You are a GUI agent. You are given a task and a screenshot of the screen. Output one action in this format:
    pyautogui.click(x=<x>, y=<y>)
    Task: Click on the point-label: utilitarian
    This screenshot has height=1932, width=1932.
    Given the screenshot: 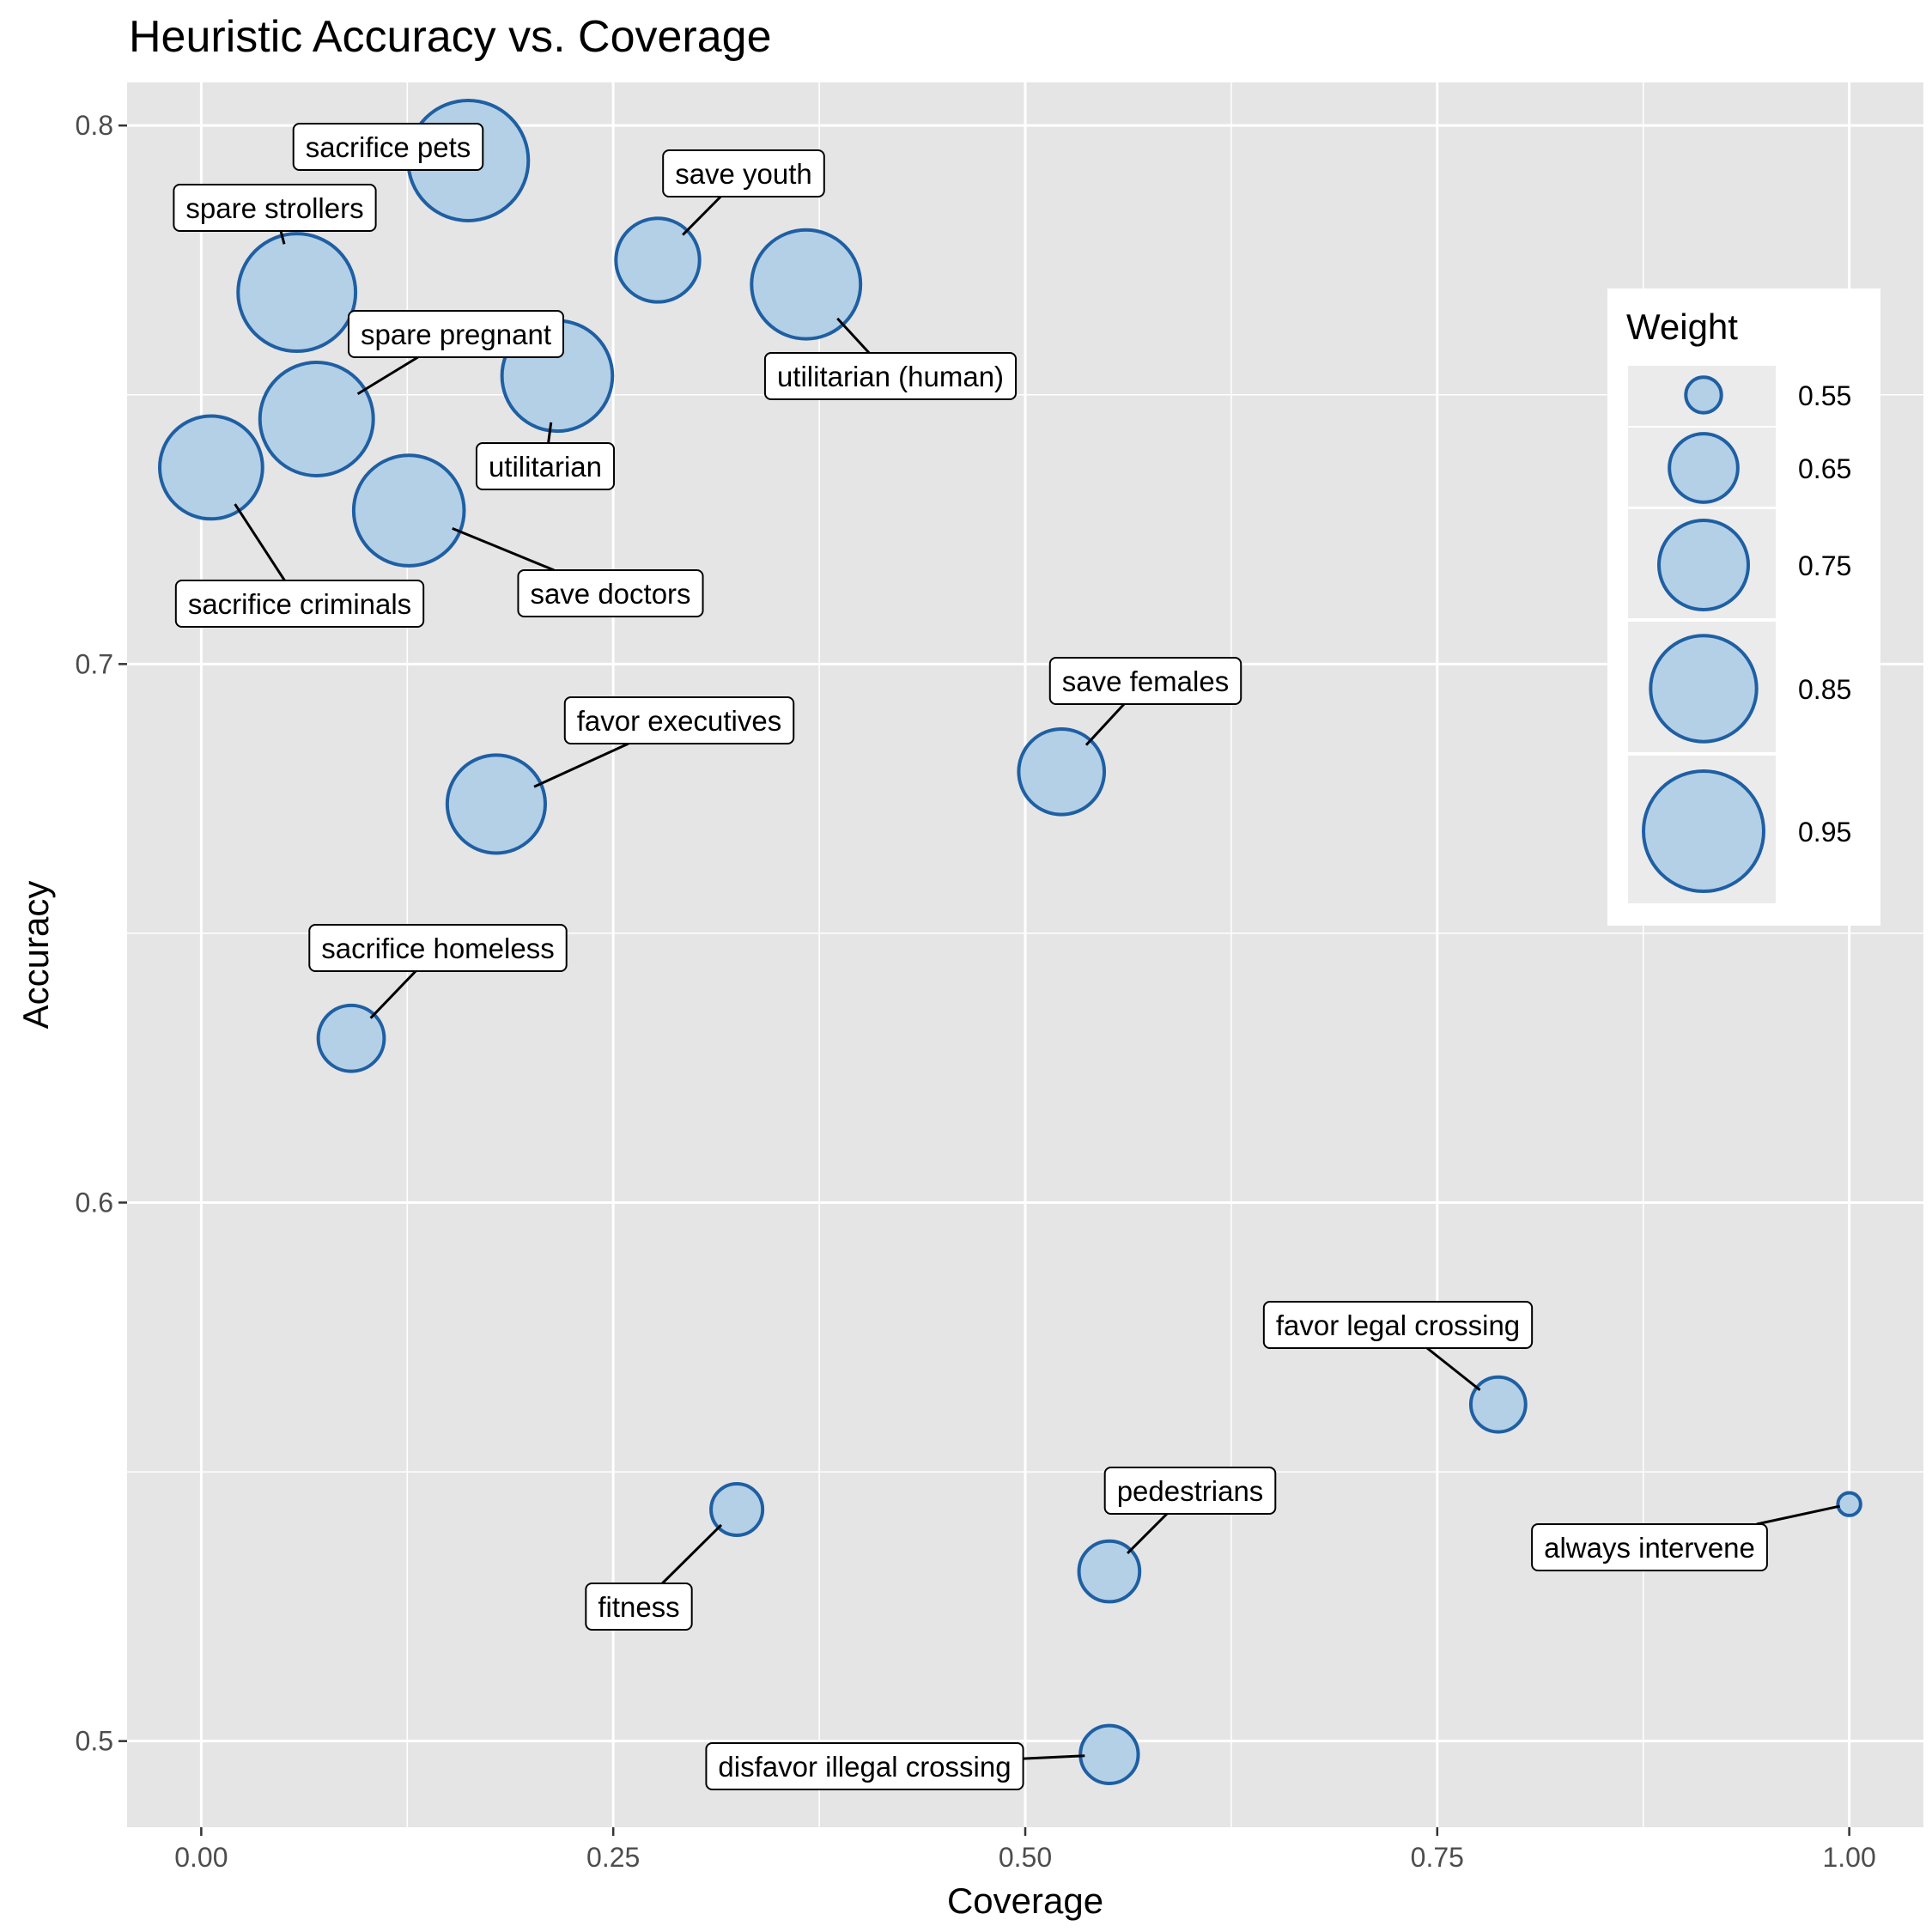 What is the action you would take?
    pyautogui.click(x=545, y=467)
    